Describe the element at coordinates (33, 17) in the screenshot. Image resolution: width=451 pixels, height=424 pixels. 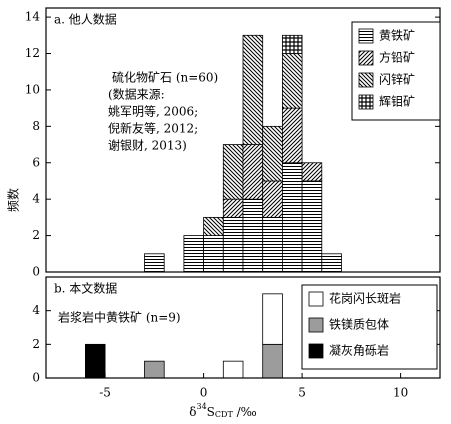
I see `y-tick-label: 14` at that location.